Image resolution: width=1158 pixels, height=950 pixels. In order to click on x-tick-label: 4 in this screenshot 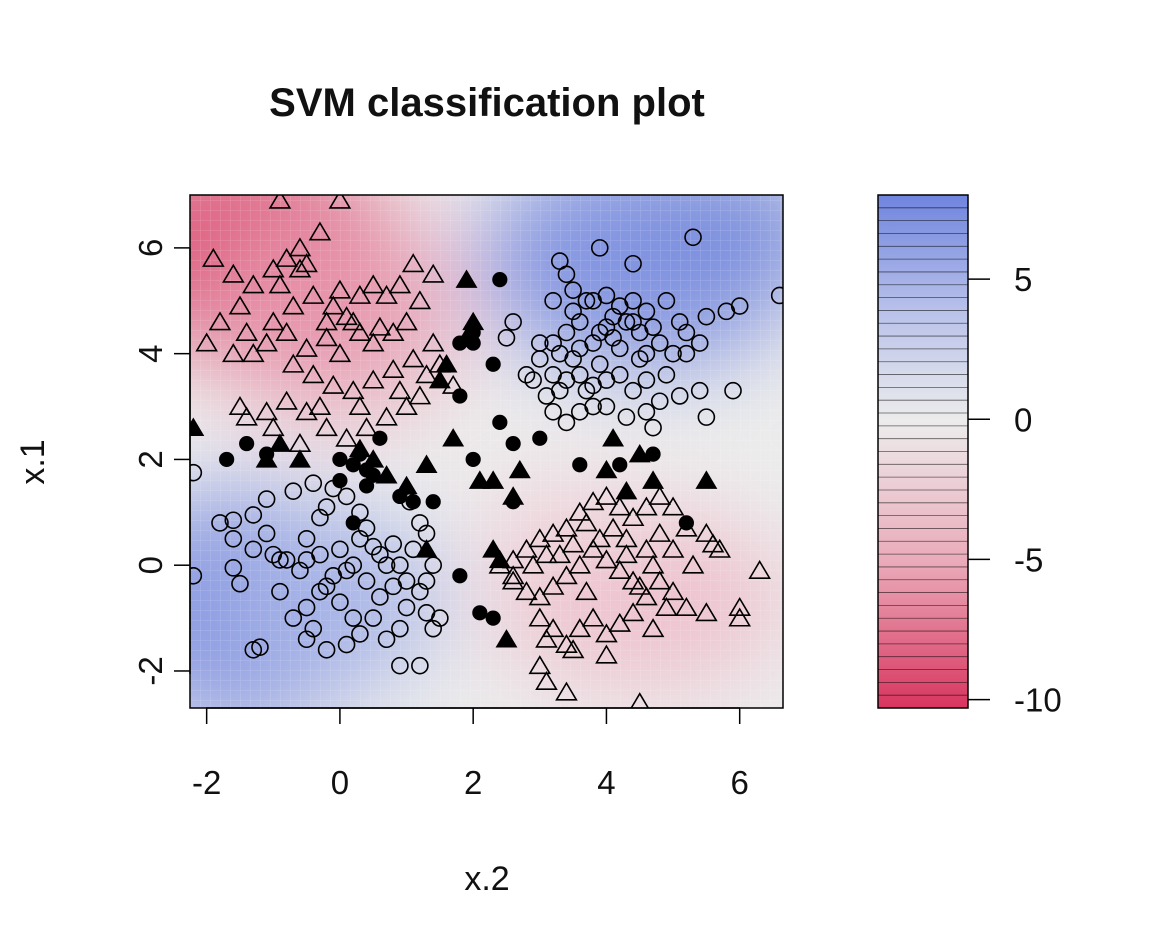, I will do `click(606, 782)`.